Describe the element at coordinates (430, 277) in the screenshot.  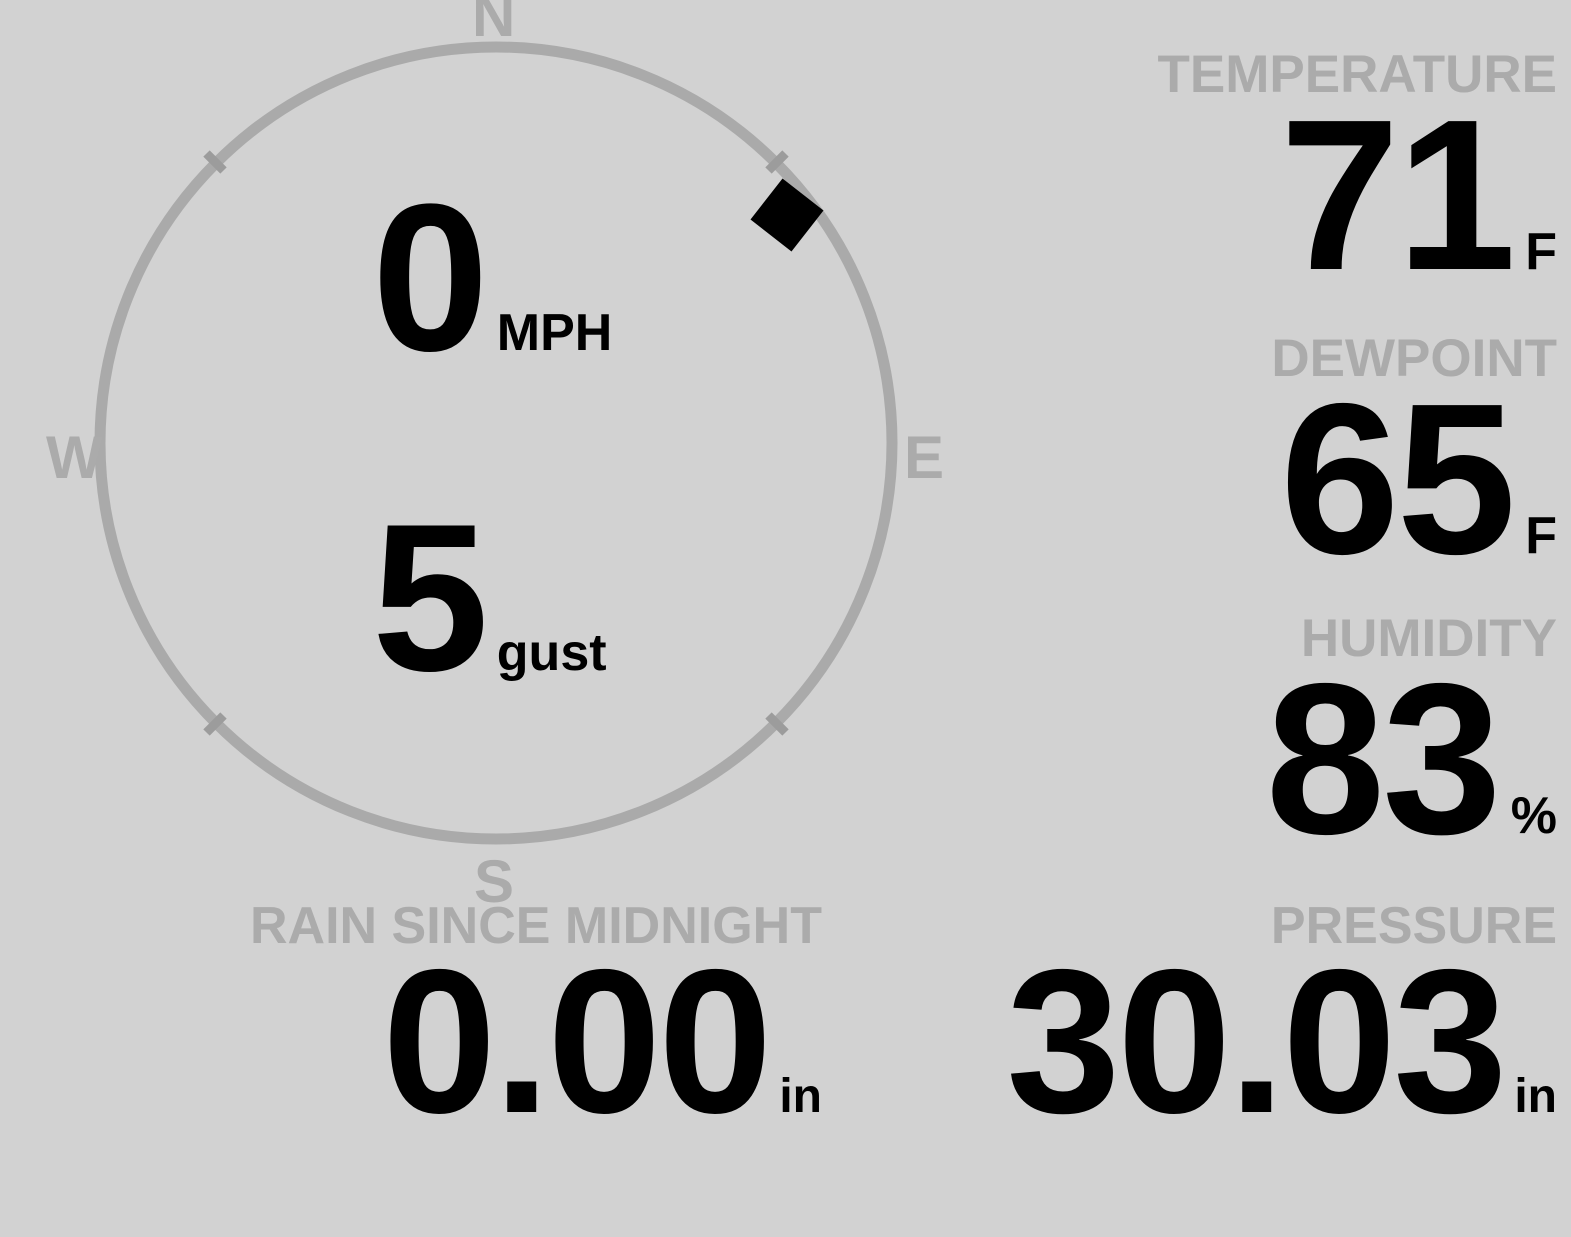
I see `wind-speed-value: 0` at that location.